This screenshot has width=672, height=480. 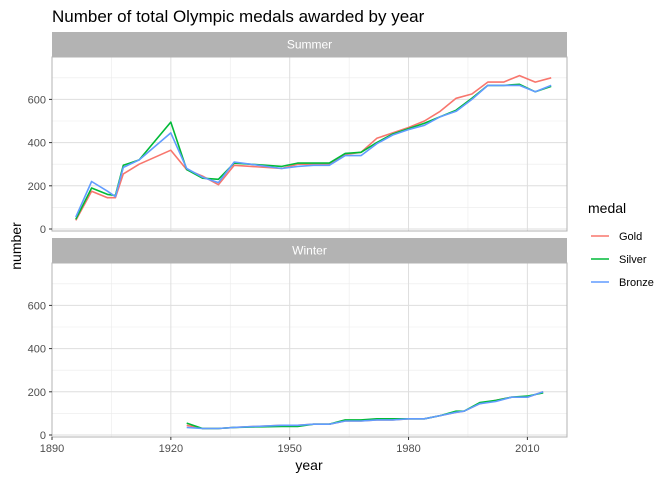 I want to click on x-axis-title: year, so click(x=309, y=465).